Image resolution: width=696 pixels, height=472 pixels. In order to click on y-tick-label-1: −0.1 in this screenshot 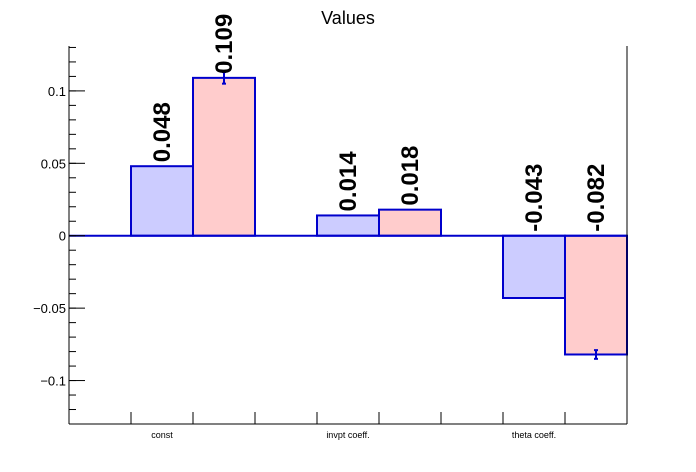, I will do `click(53, 381)`.